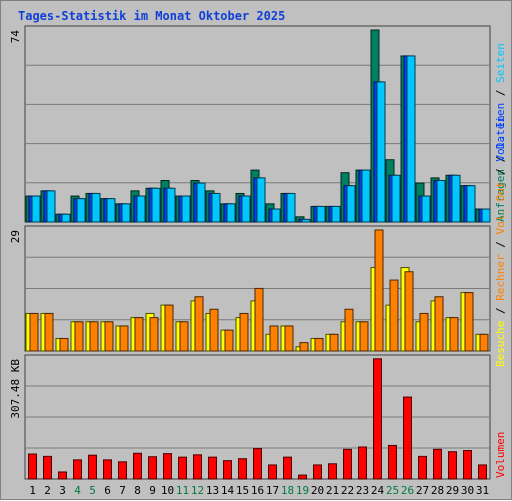 This screenshot has width=512, height=501. I want to click on panel-1-max-label: 74, so click(15, 37).